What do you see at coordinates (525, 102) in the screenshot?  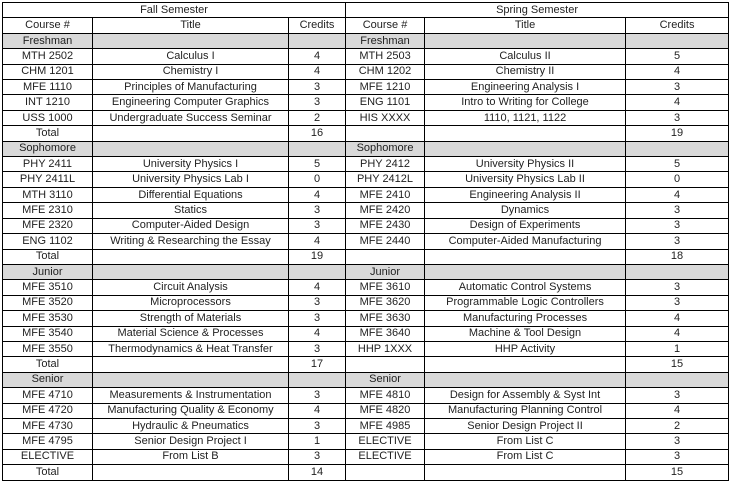 I see `course-title-cell: Intro to Writing for College` at bounding box center [525, 102].